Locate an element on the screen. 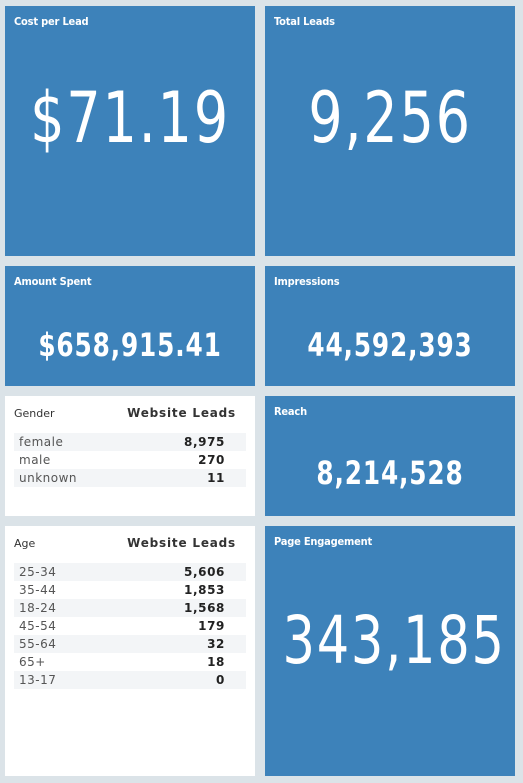  row-label: 35-44 is located at coordinates (38, 590).